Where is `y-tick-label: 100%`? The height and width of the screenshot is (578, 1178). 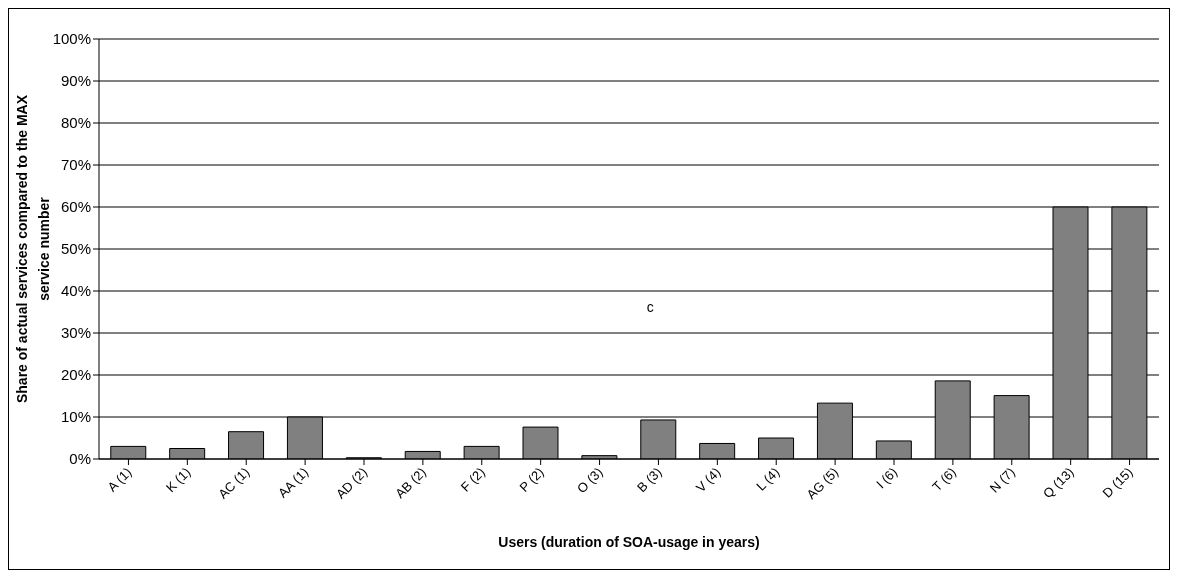 y-tick-label: 100% is located at coordinates (71, 39).